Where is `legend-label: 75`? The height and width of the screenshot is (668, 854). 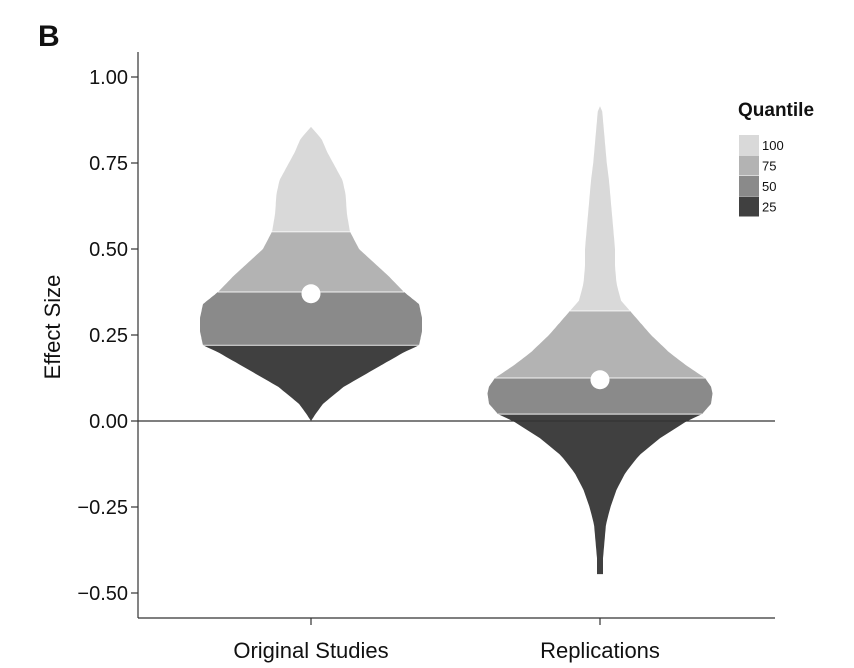 legend-label: 75 is located at coordinates (769, 166).